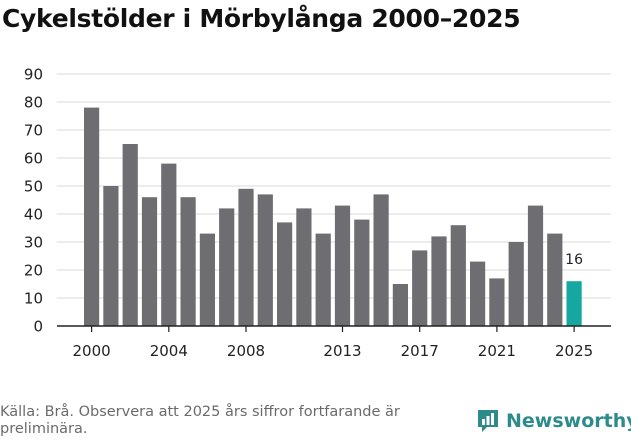  What do you see at coordinates (574, 303) in the screenshot?
I see `bar-2025` at bounding box center [574, 303].